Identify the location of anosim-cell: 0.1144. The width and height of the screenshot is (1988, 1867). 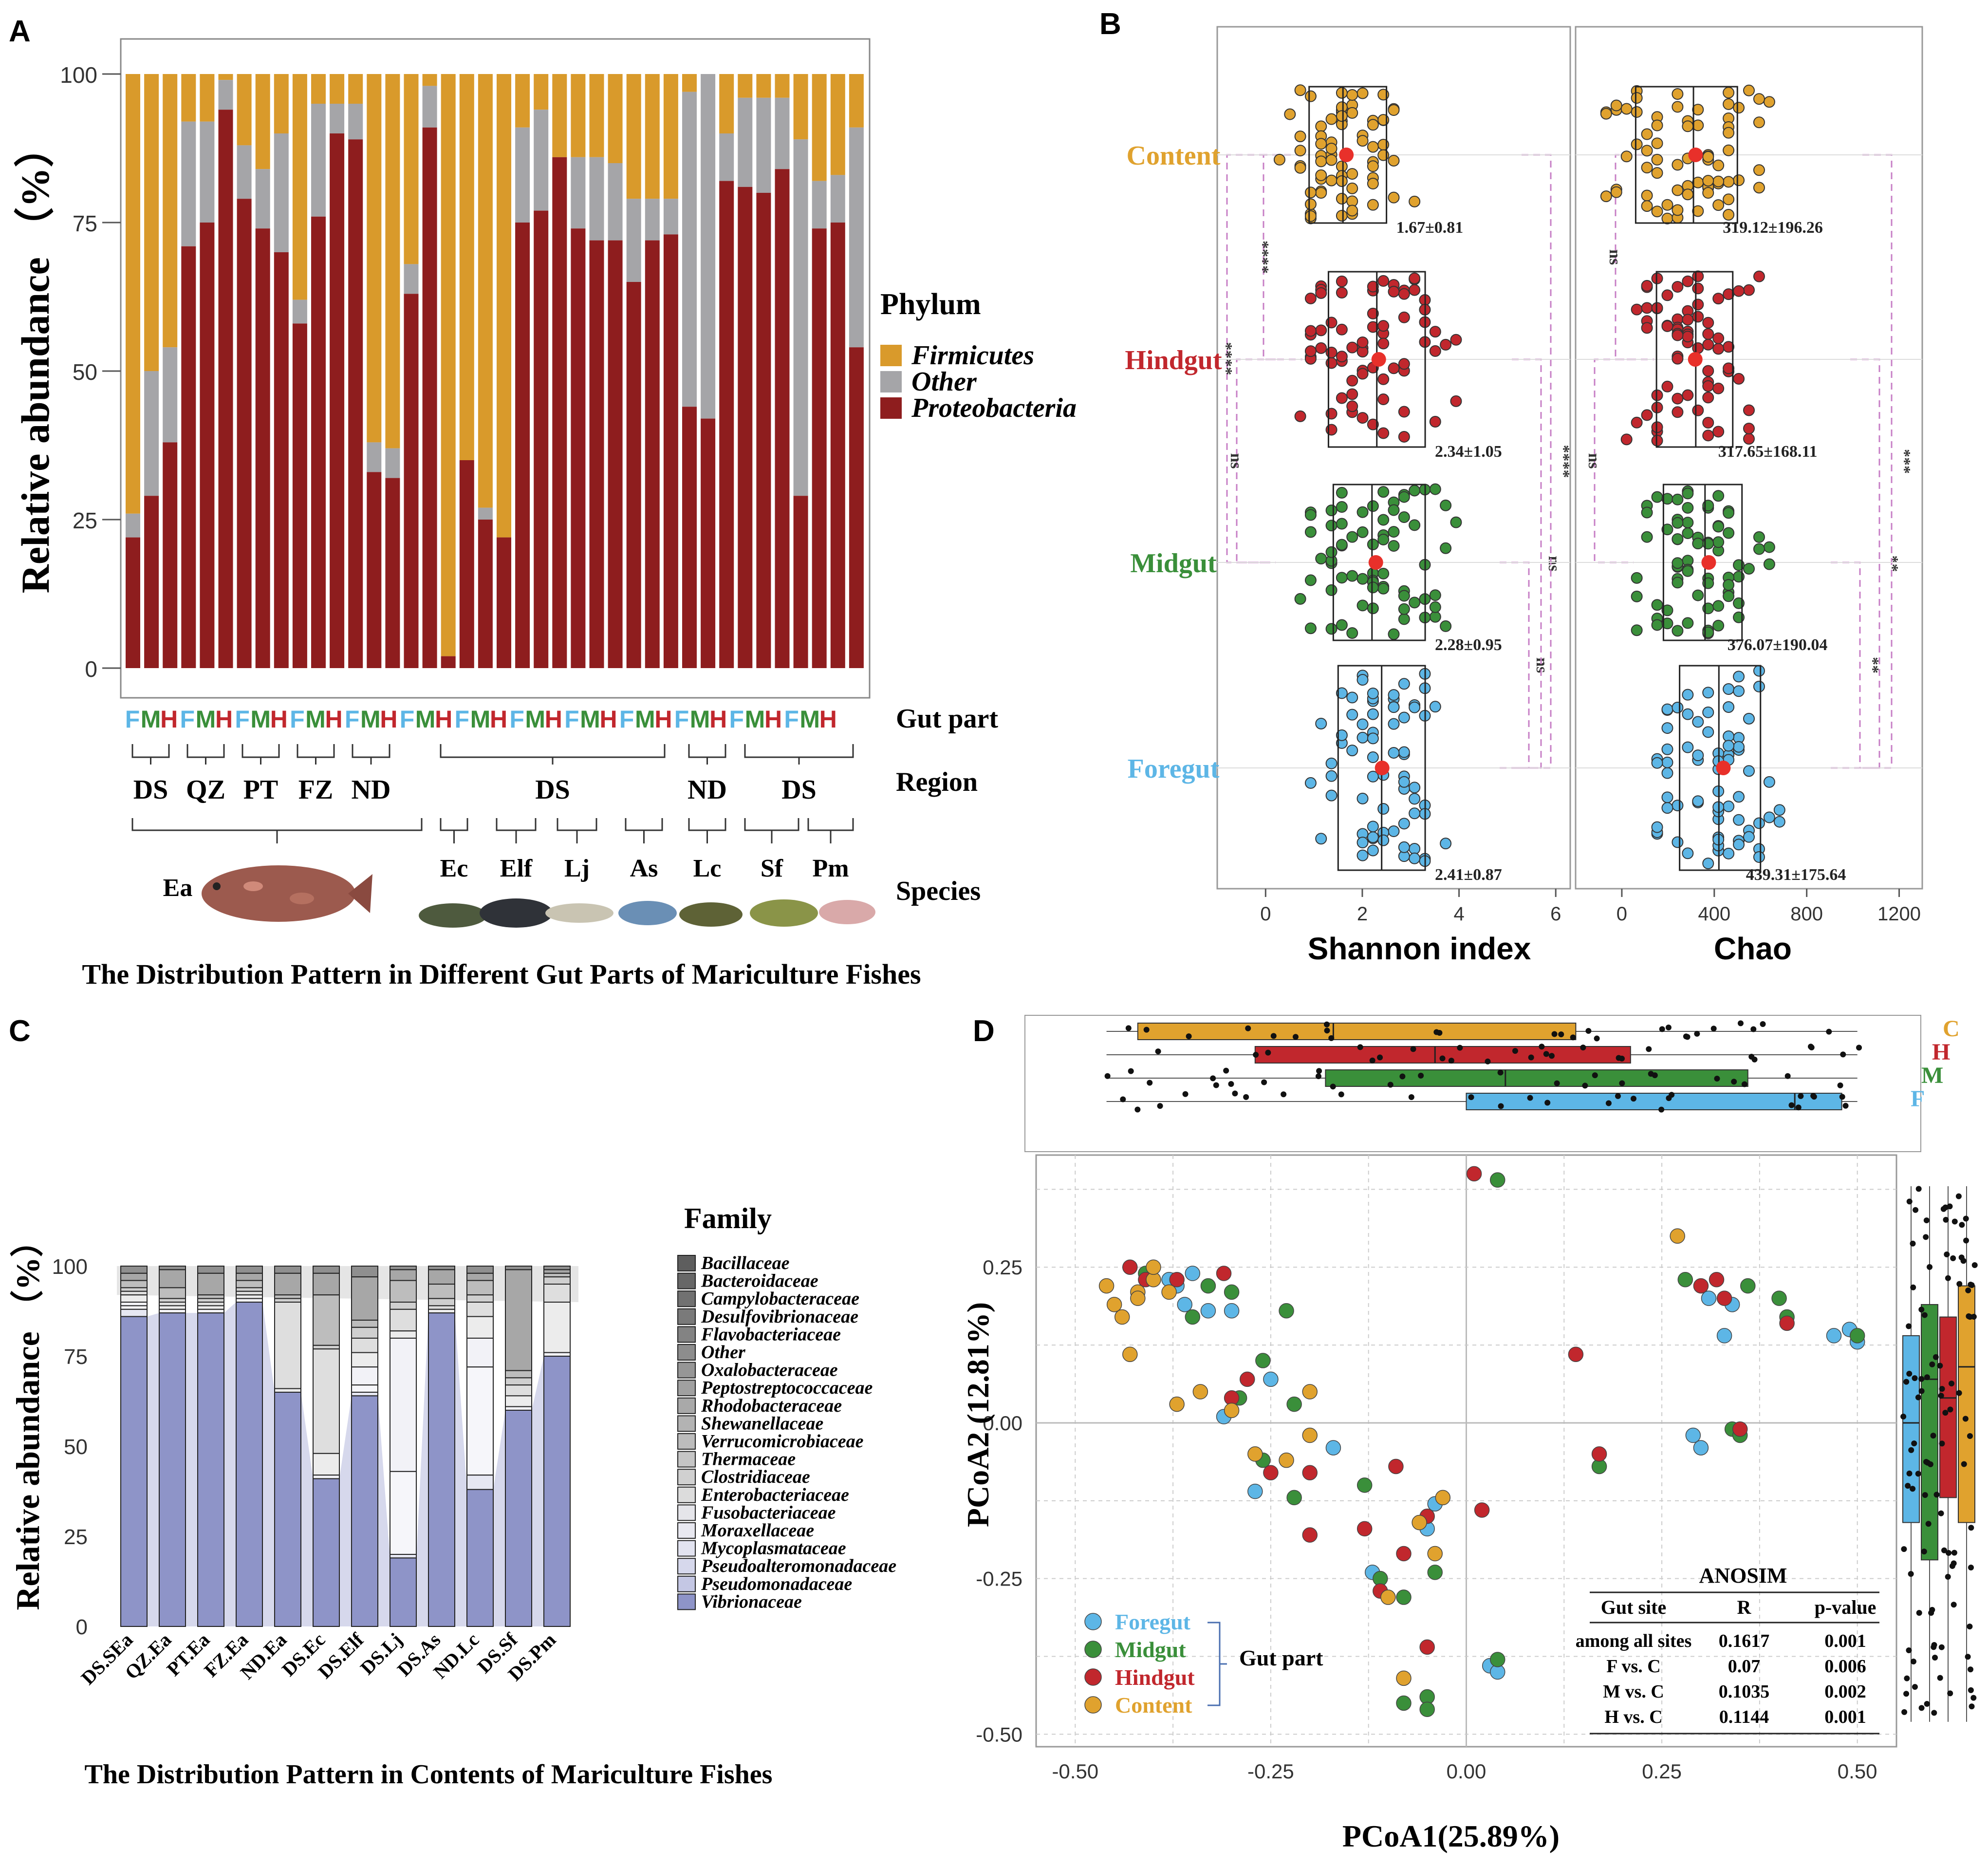
(1744, 1717).